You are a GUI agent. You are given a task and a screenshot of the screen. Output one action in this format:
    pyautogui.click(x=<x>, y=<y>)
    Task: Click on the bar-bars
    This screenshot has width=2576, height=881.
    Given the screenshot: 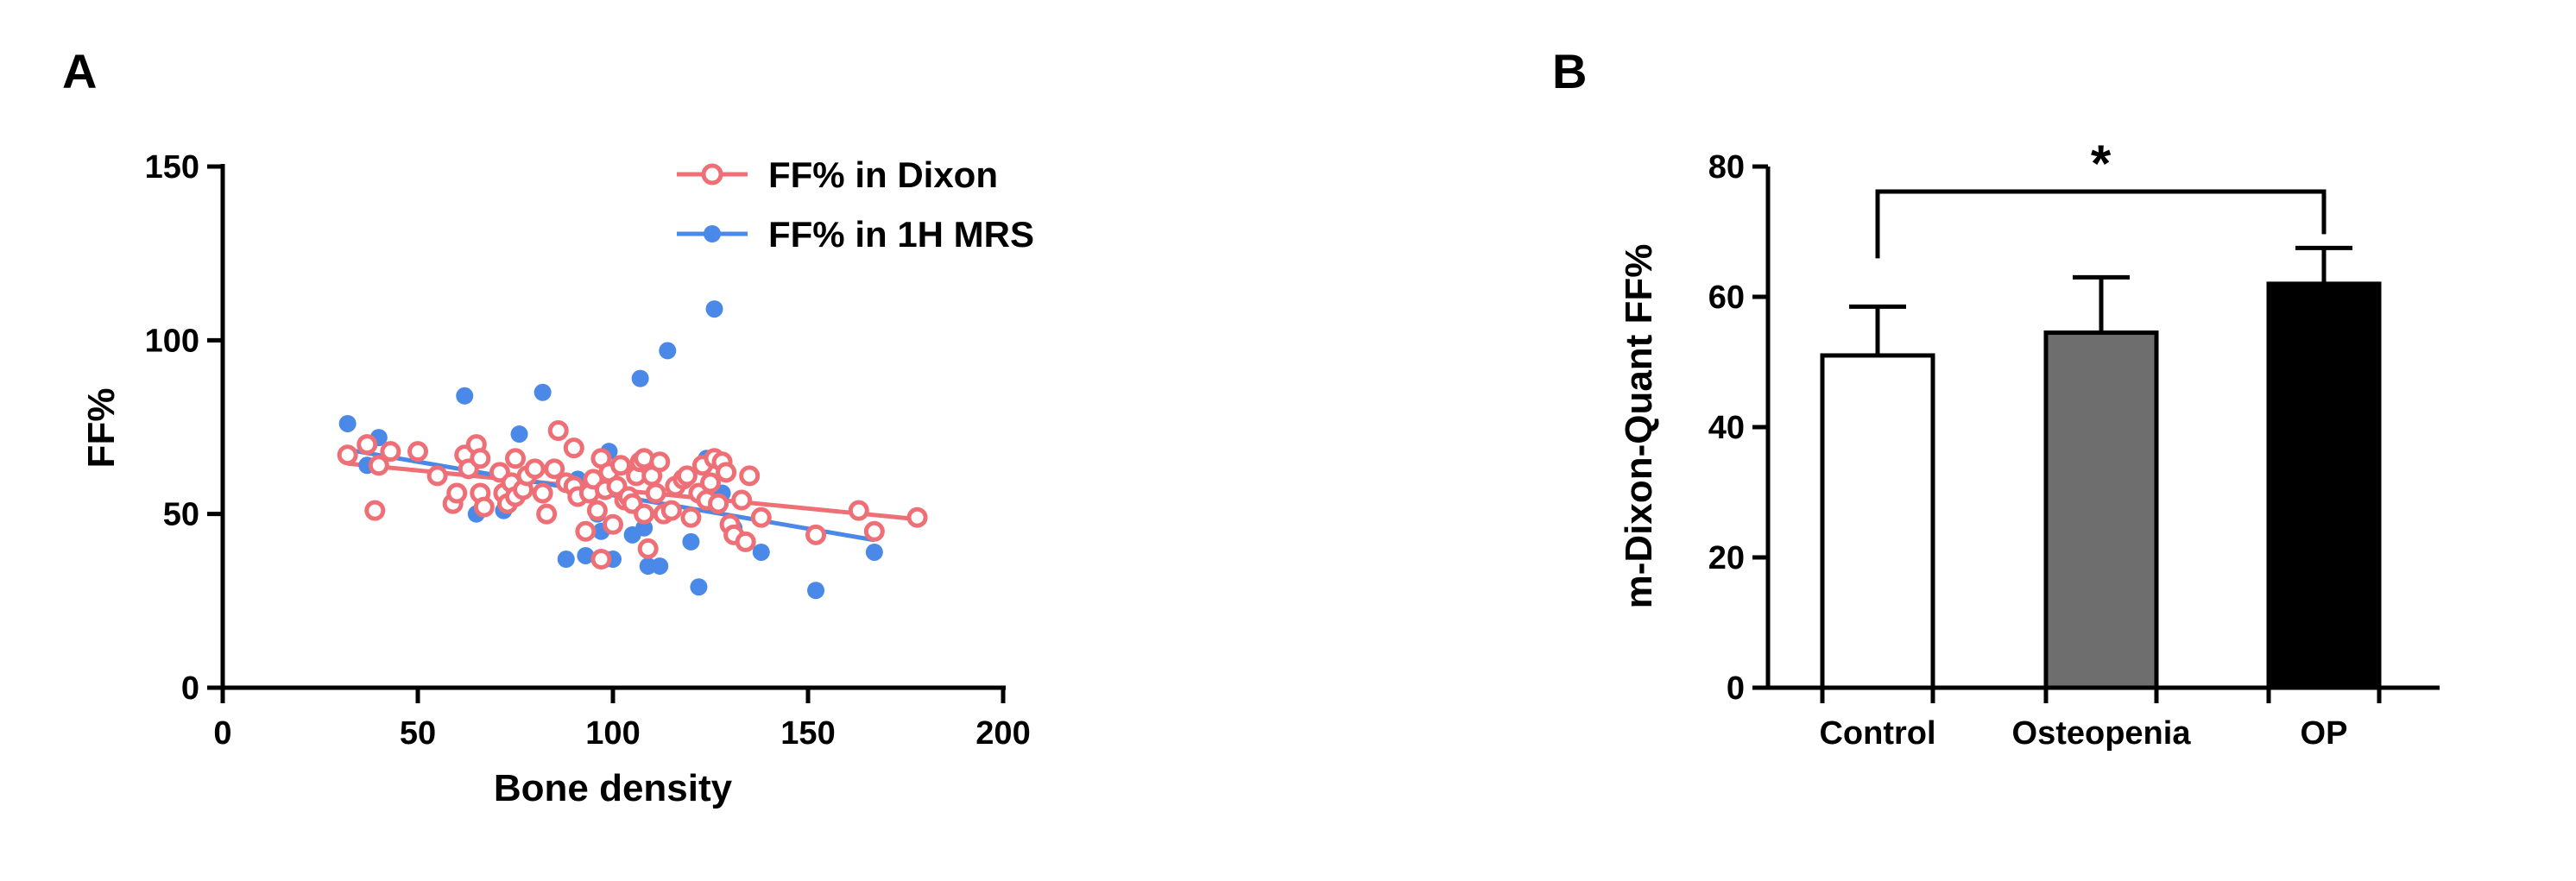 What is the action you would take?
    pyautogui.click(x=2101, y=474)
    